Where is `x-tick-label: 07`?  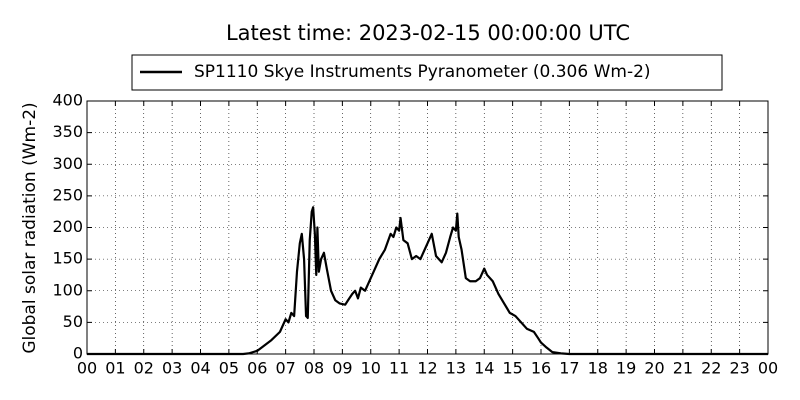
x-tick-label: 07 is located at coordinates (285, 368).